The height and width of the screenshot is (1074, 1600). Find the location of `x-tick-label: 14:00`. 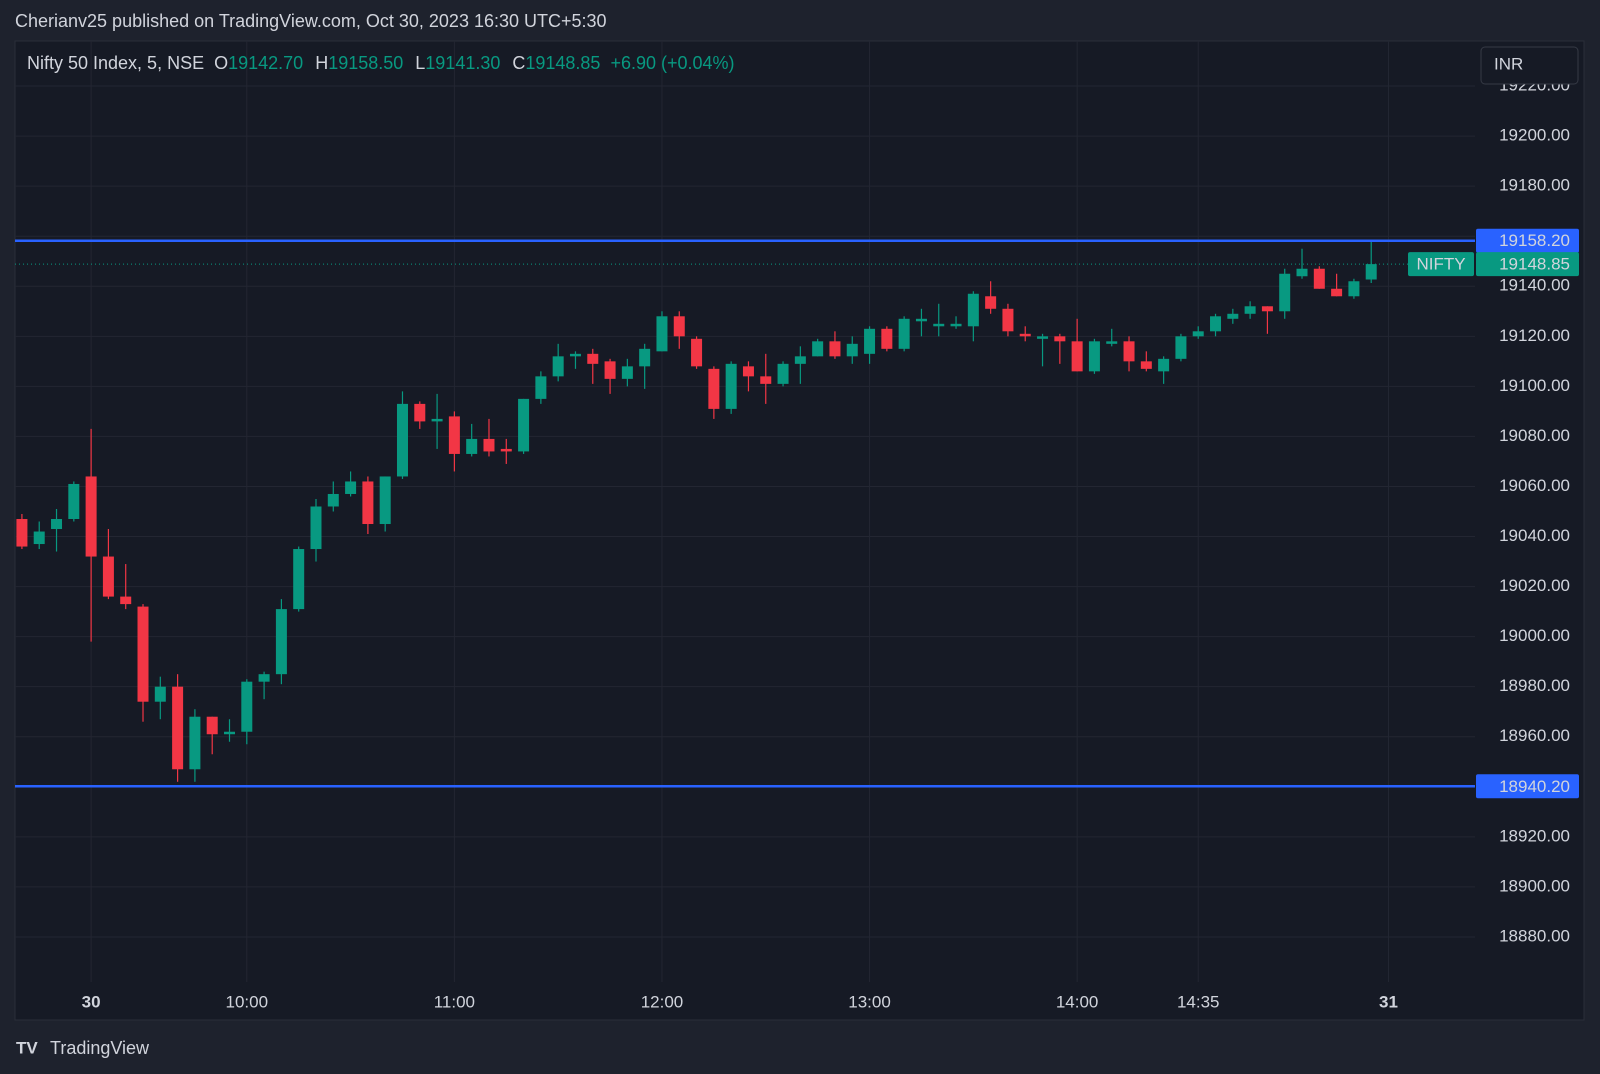

x-tick-label: 14:00 is located at coordinates (1077, 1001).